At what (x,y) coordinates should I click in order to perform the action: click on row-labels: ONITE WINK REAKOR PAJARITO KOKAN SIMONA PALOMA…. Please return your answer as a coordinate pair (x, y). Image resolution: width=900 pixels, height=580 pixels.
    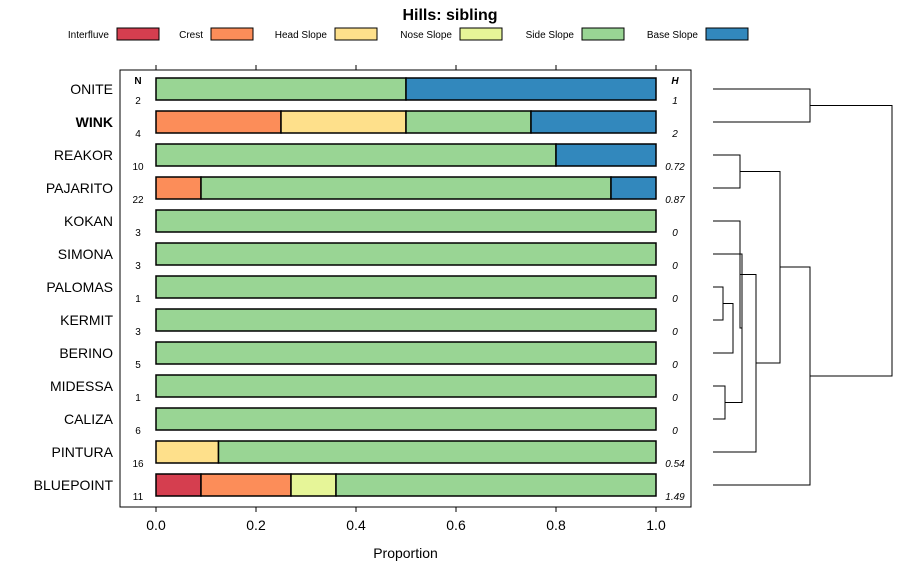
    Looking at the image, I should click on (74, 287).